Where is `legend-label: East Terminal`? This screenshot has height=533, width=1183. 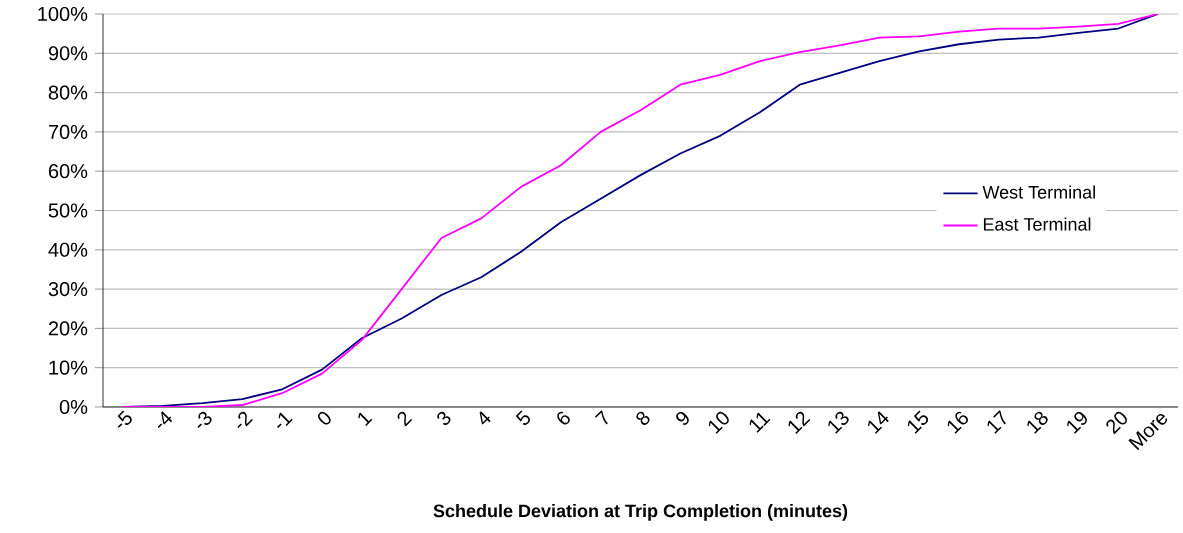 legend-label: East Terminal is located at coordinates (1037, 224).